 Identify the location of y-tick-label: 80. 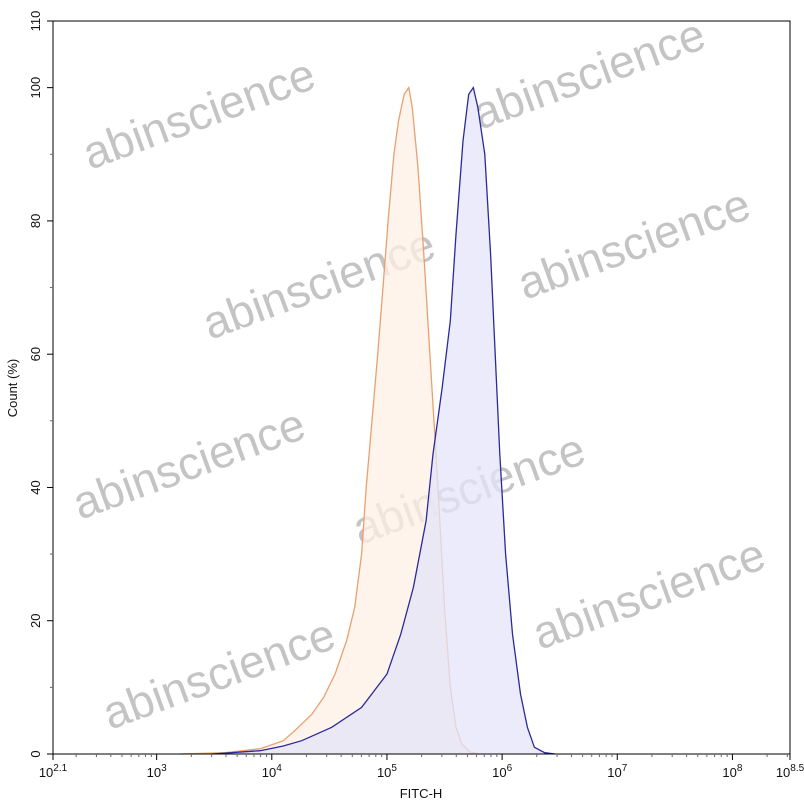
(35, 221).